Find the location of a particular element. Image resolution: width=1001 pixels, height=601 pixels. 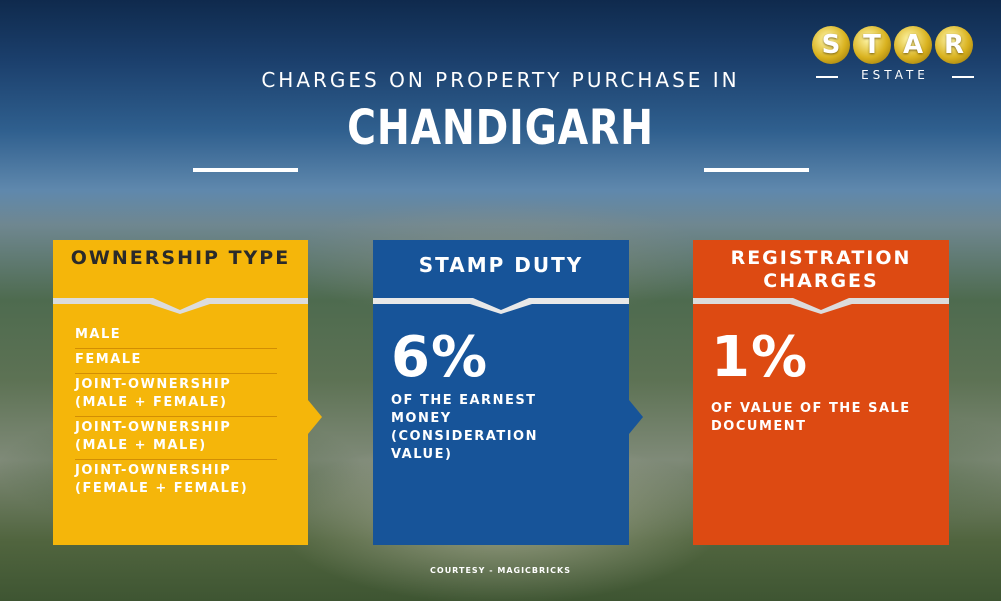

logo-letter: T is located at coordinates (872, 45).